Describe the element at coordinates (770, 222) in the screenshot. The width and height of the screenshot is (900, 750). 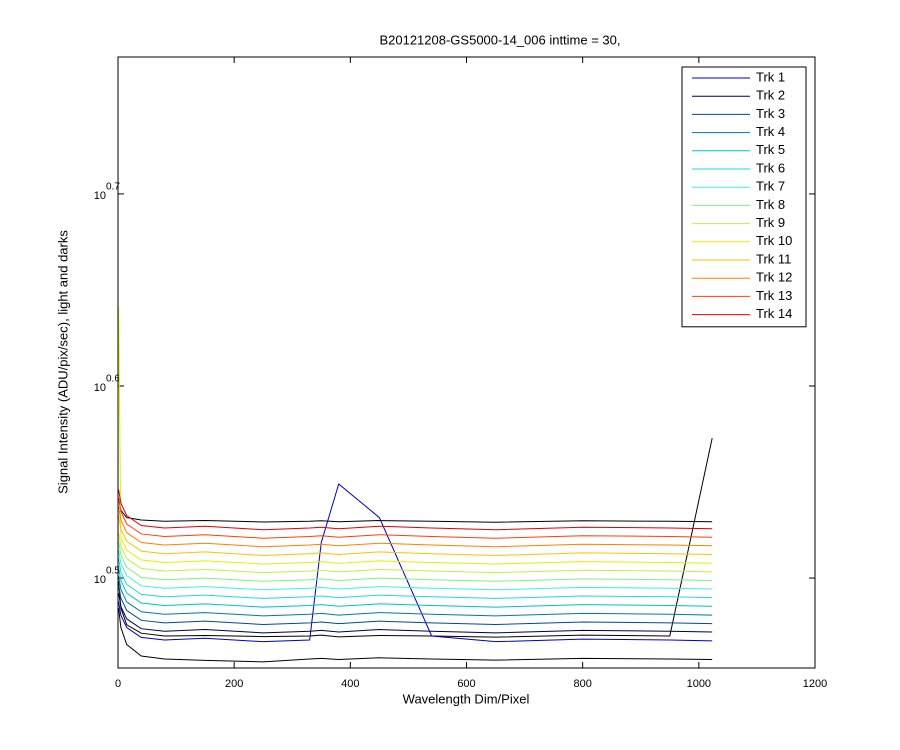
I see `legend-label: Trk 9` at that location.